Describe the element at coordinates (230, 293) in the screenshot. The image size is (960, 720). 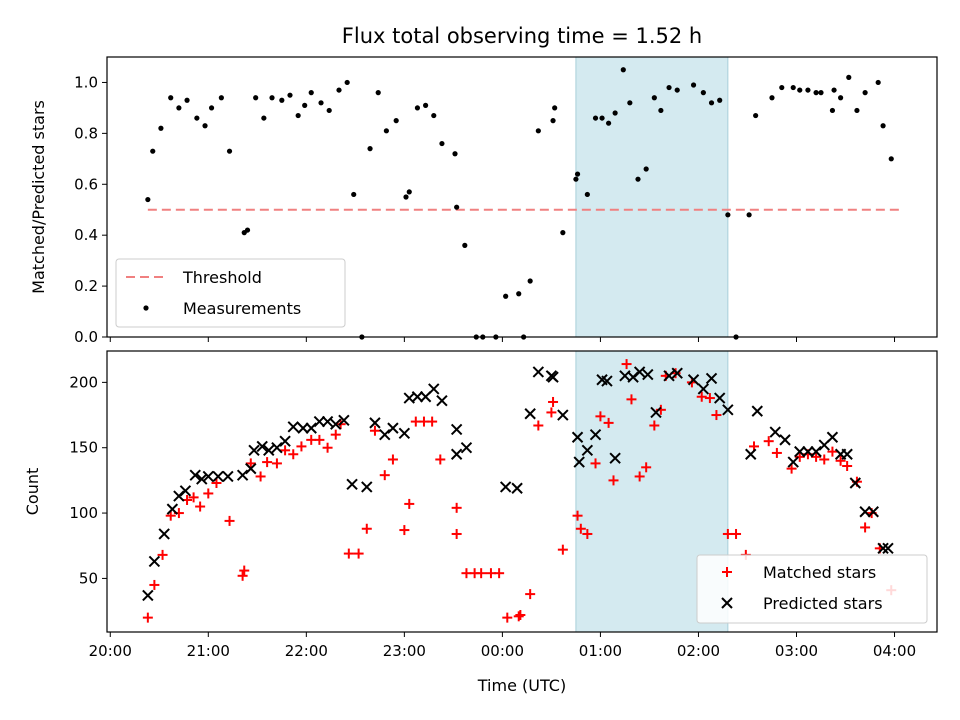
I see `ratio-legend: Threshold Measurements` at that location.